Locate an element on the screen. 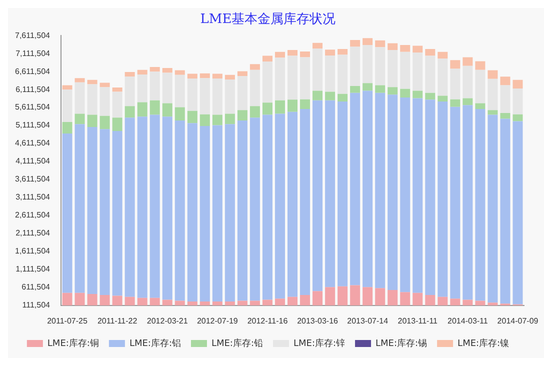 The width and height of the screenshot is (554, 369). y-tick-label: 5,611,504 is located at coordinates (32, 107).